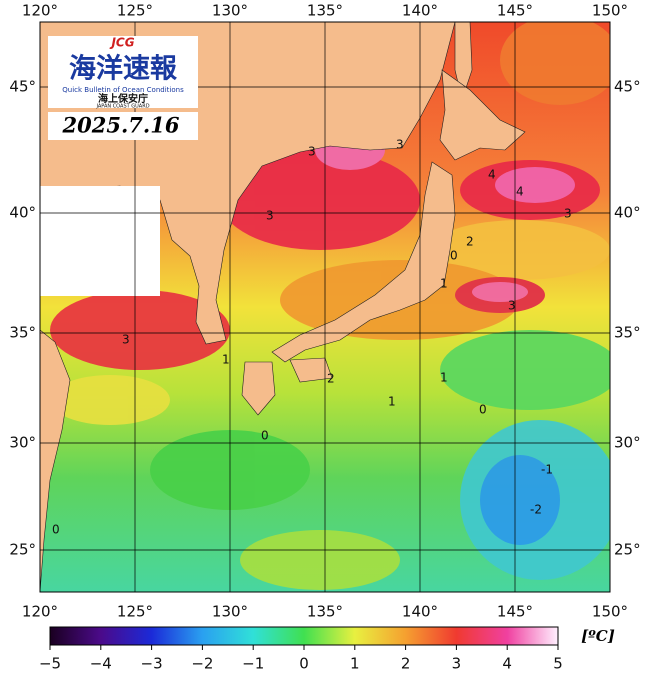 This screenshot has height=675, width=650. I want to click on colorbar-tick-label: −5, so click(50, 664).